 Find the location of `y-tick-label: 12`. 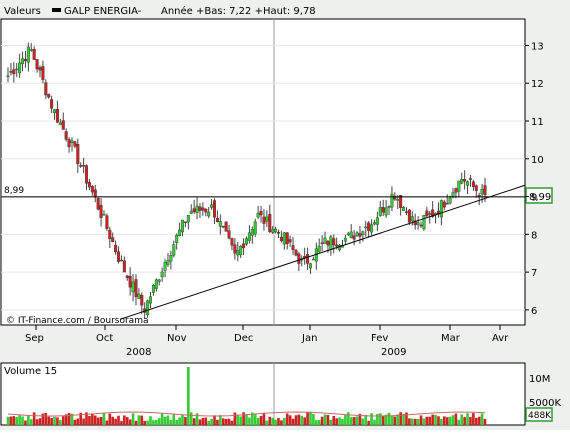

y-tick-label: 12 is located at coordinates (537, 84).